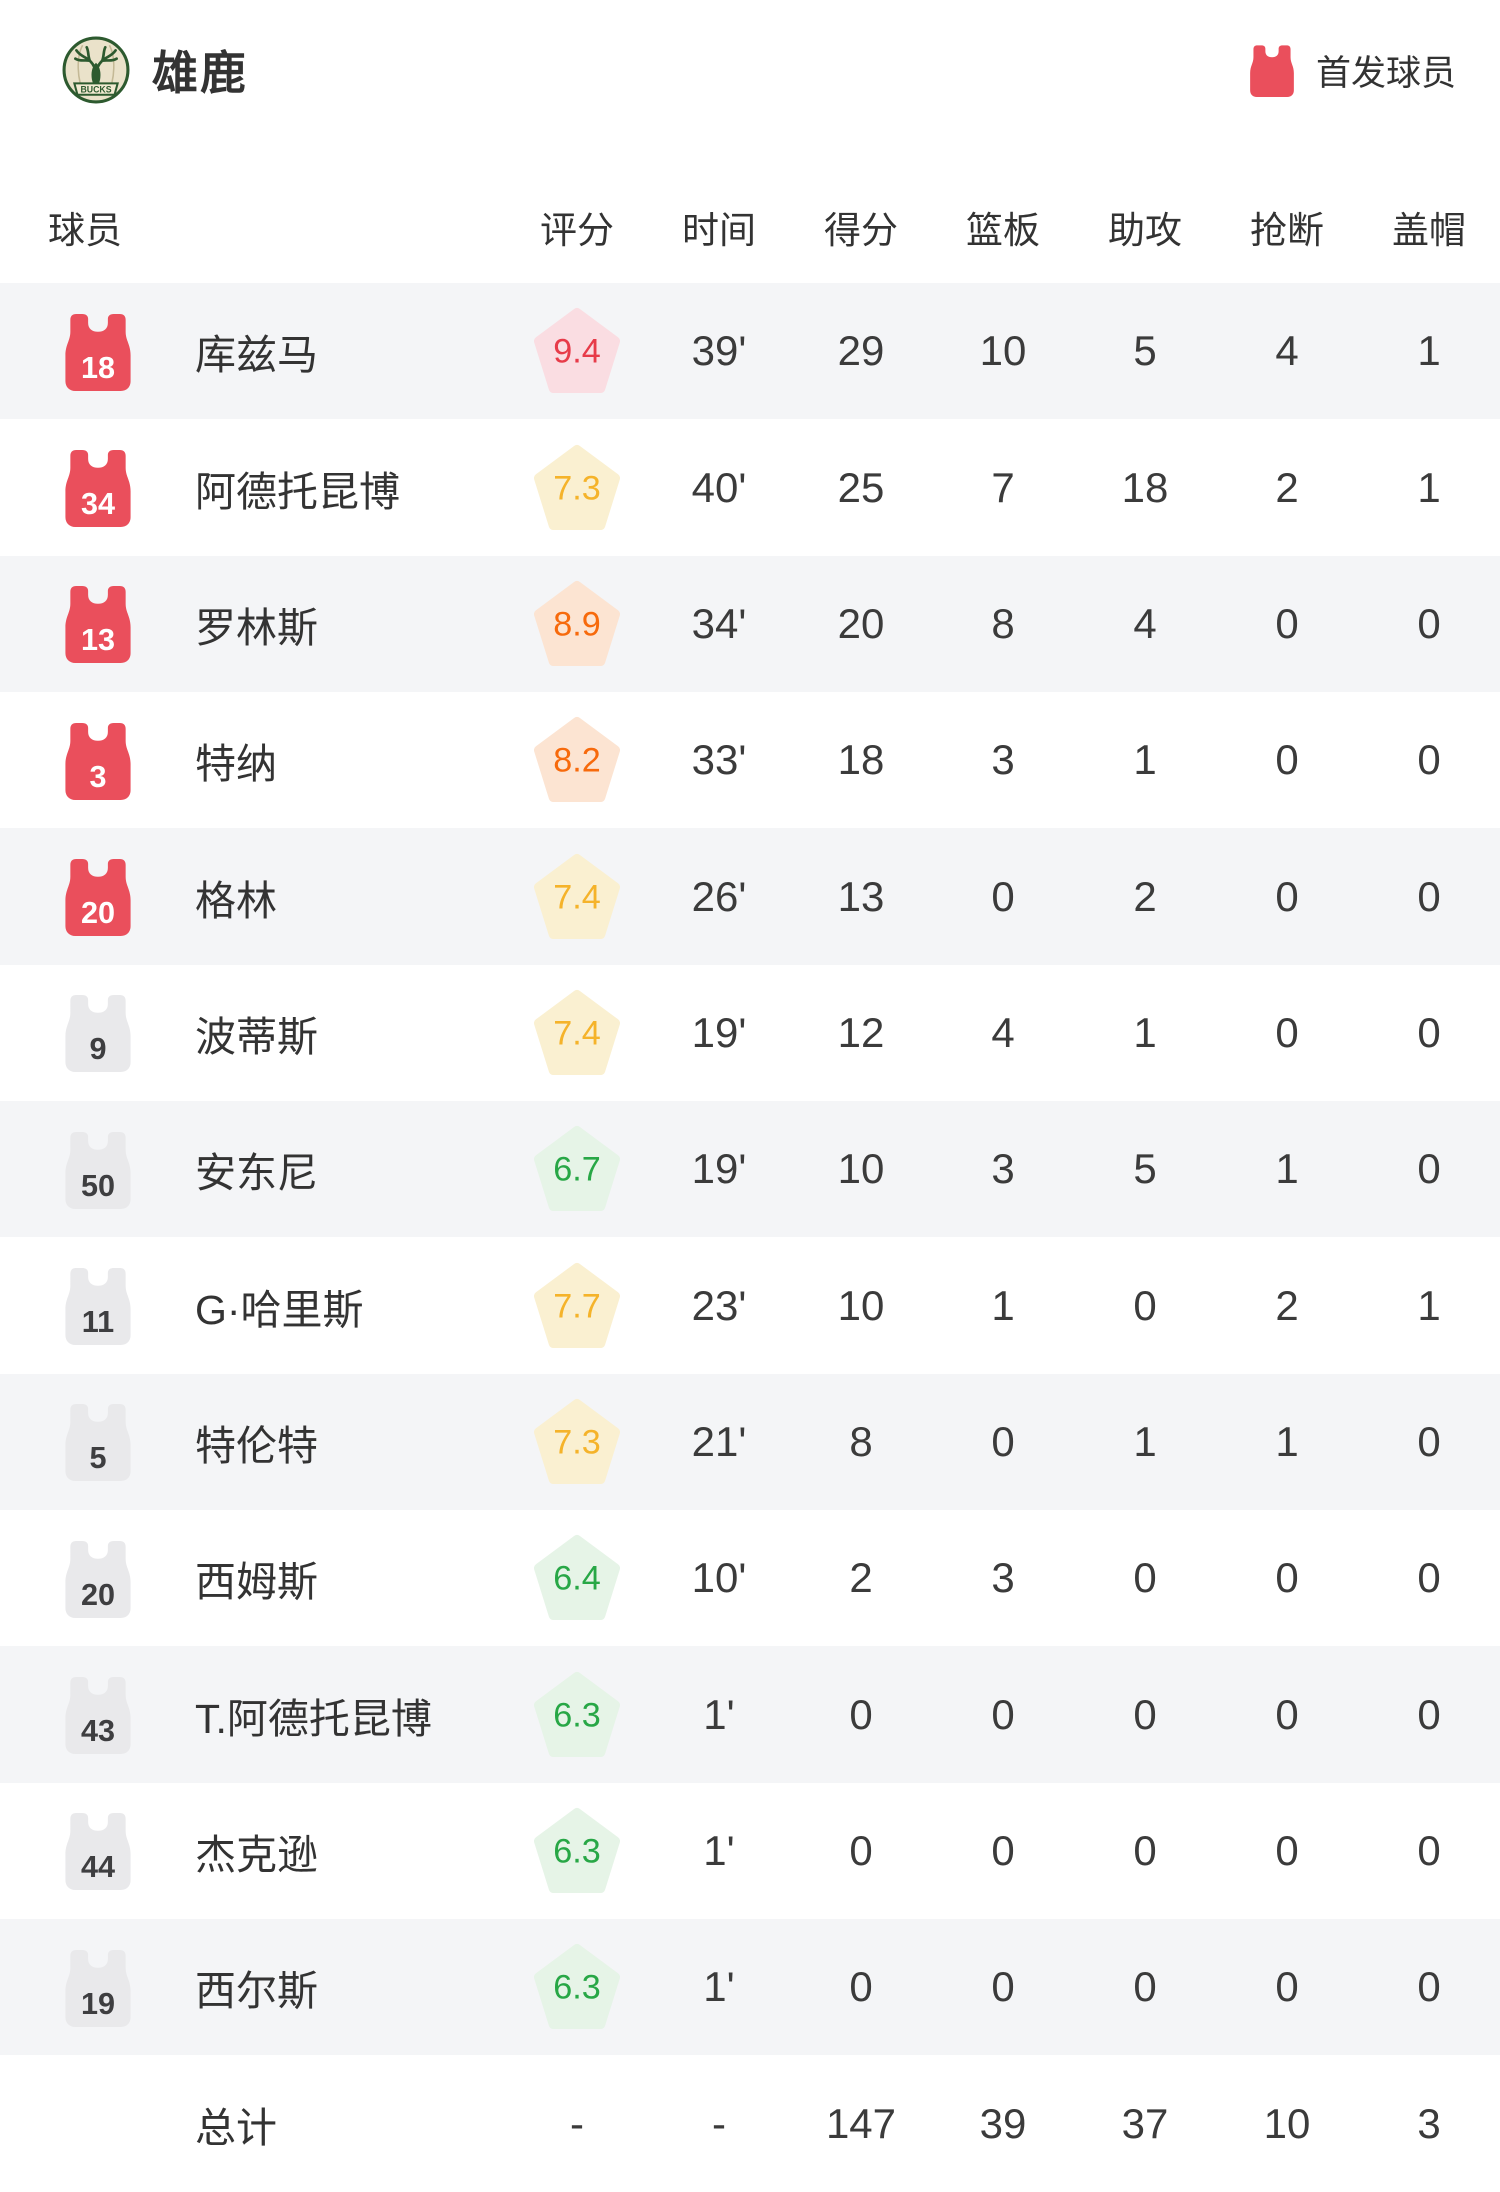  Describe the element at coordinates (256, 355) in the screenshot. I see `player-name: 库兹马` at that location.